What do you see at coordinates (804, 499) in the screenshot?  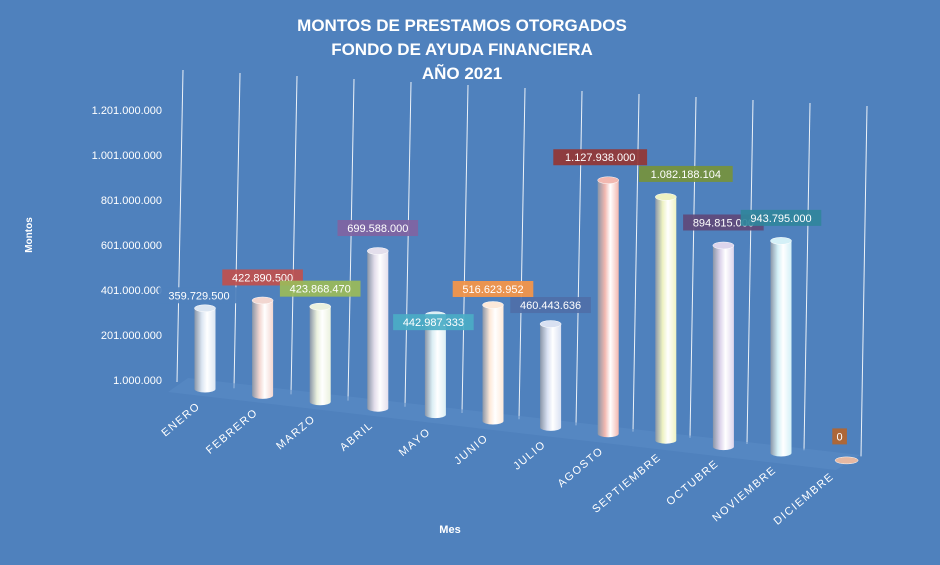 I see `x-tick-label: DICIEMBRE` at bounding box center [804, 499].